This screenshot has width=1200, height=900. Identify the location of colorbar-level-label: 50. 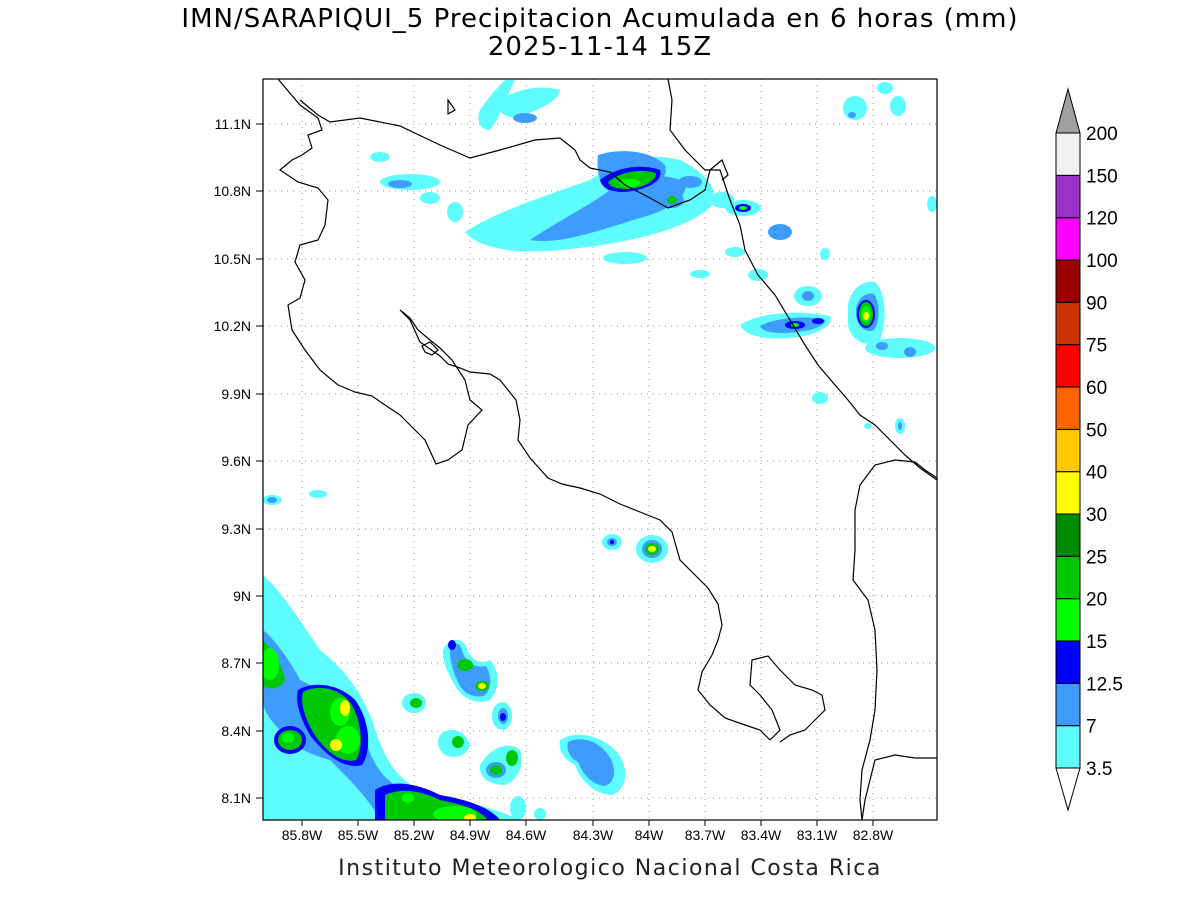
(1096, 430).